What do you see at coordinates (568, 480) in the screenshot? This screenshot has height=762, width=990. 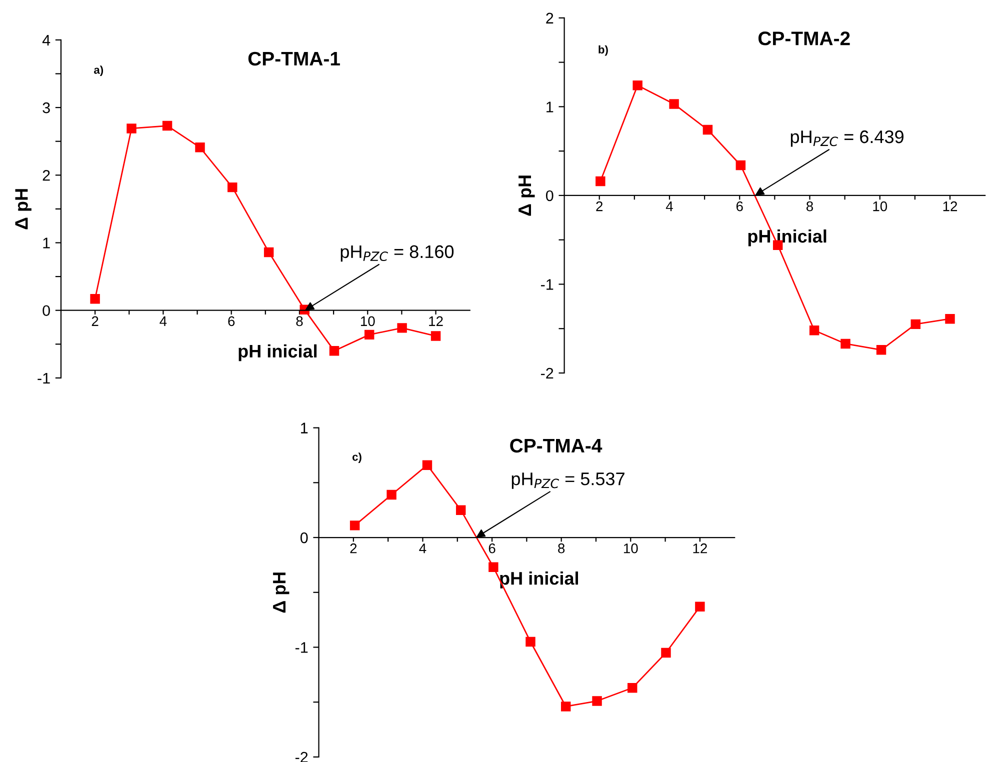 I see `annotation: pH$_{PZC}$ = 5.537` at bounding box center [568, 480].